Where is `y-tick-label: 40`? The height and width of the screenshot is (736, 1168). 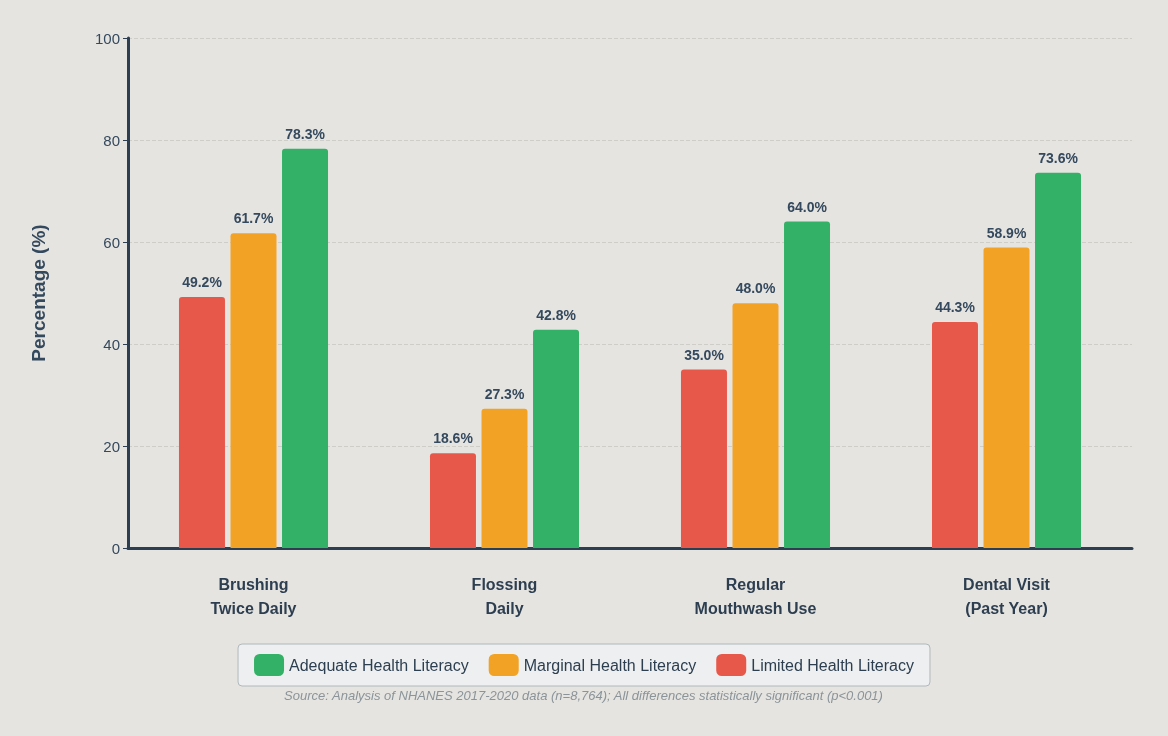 y-tick-label: 40 is located at coordinates (111, 344).